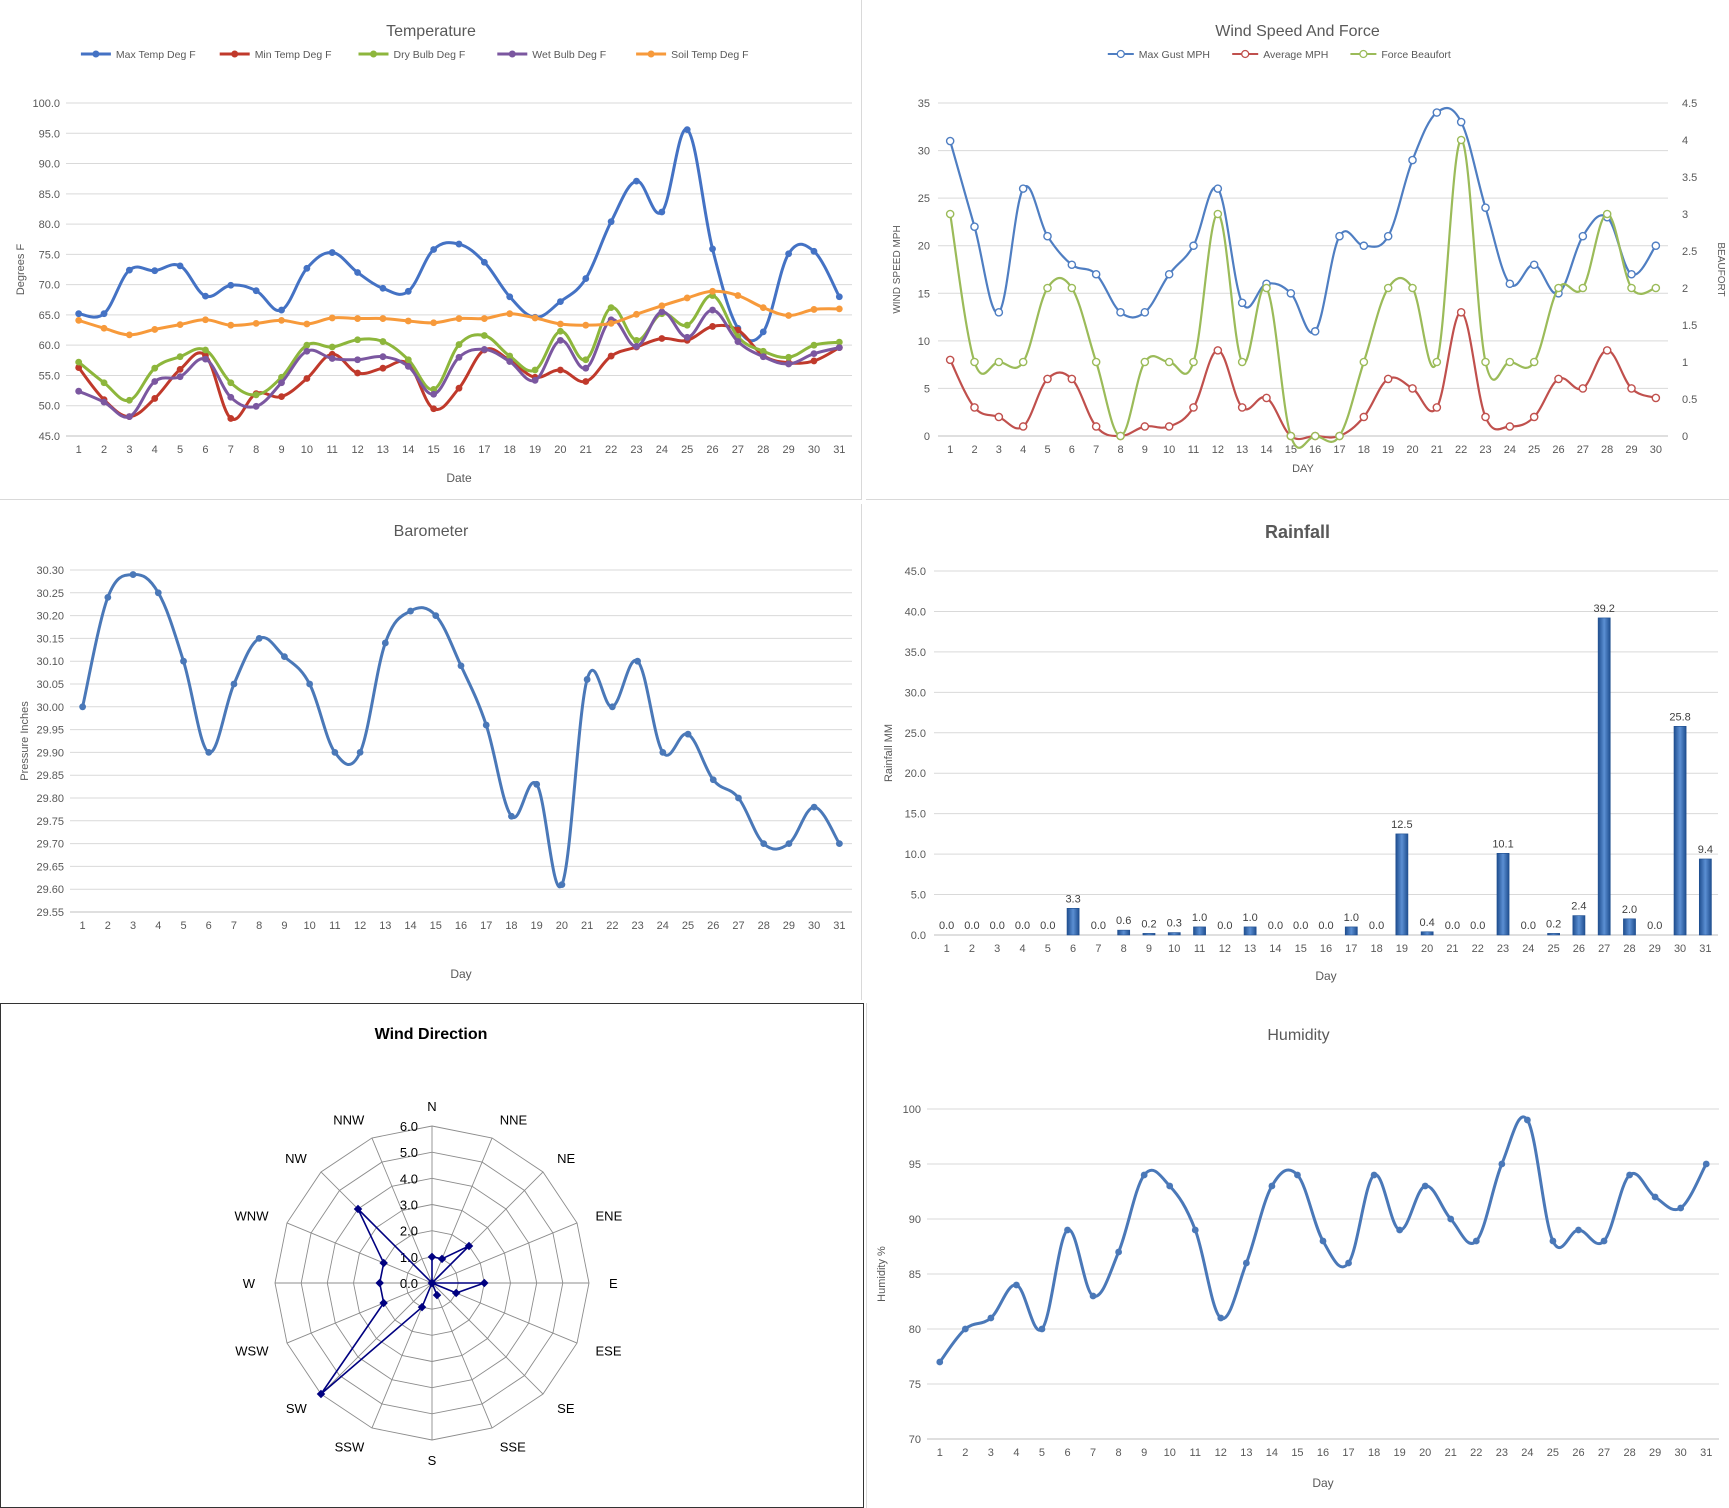 The height and width of the screenshot is (1508, 1729). What do you see at coordinates (50, 799) in the screenshot?
I see `y-tick-label: 29.80` at bounding box center [50, 799].